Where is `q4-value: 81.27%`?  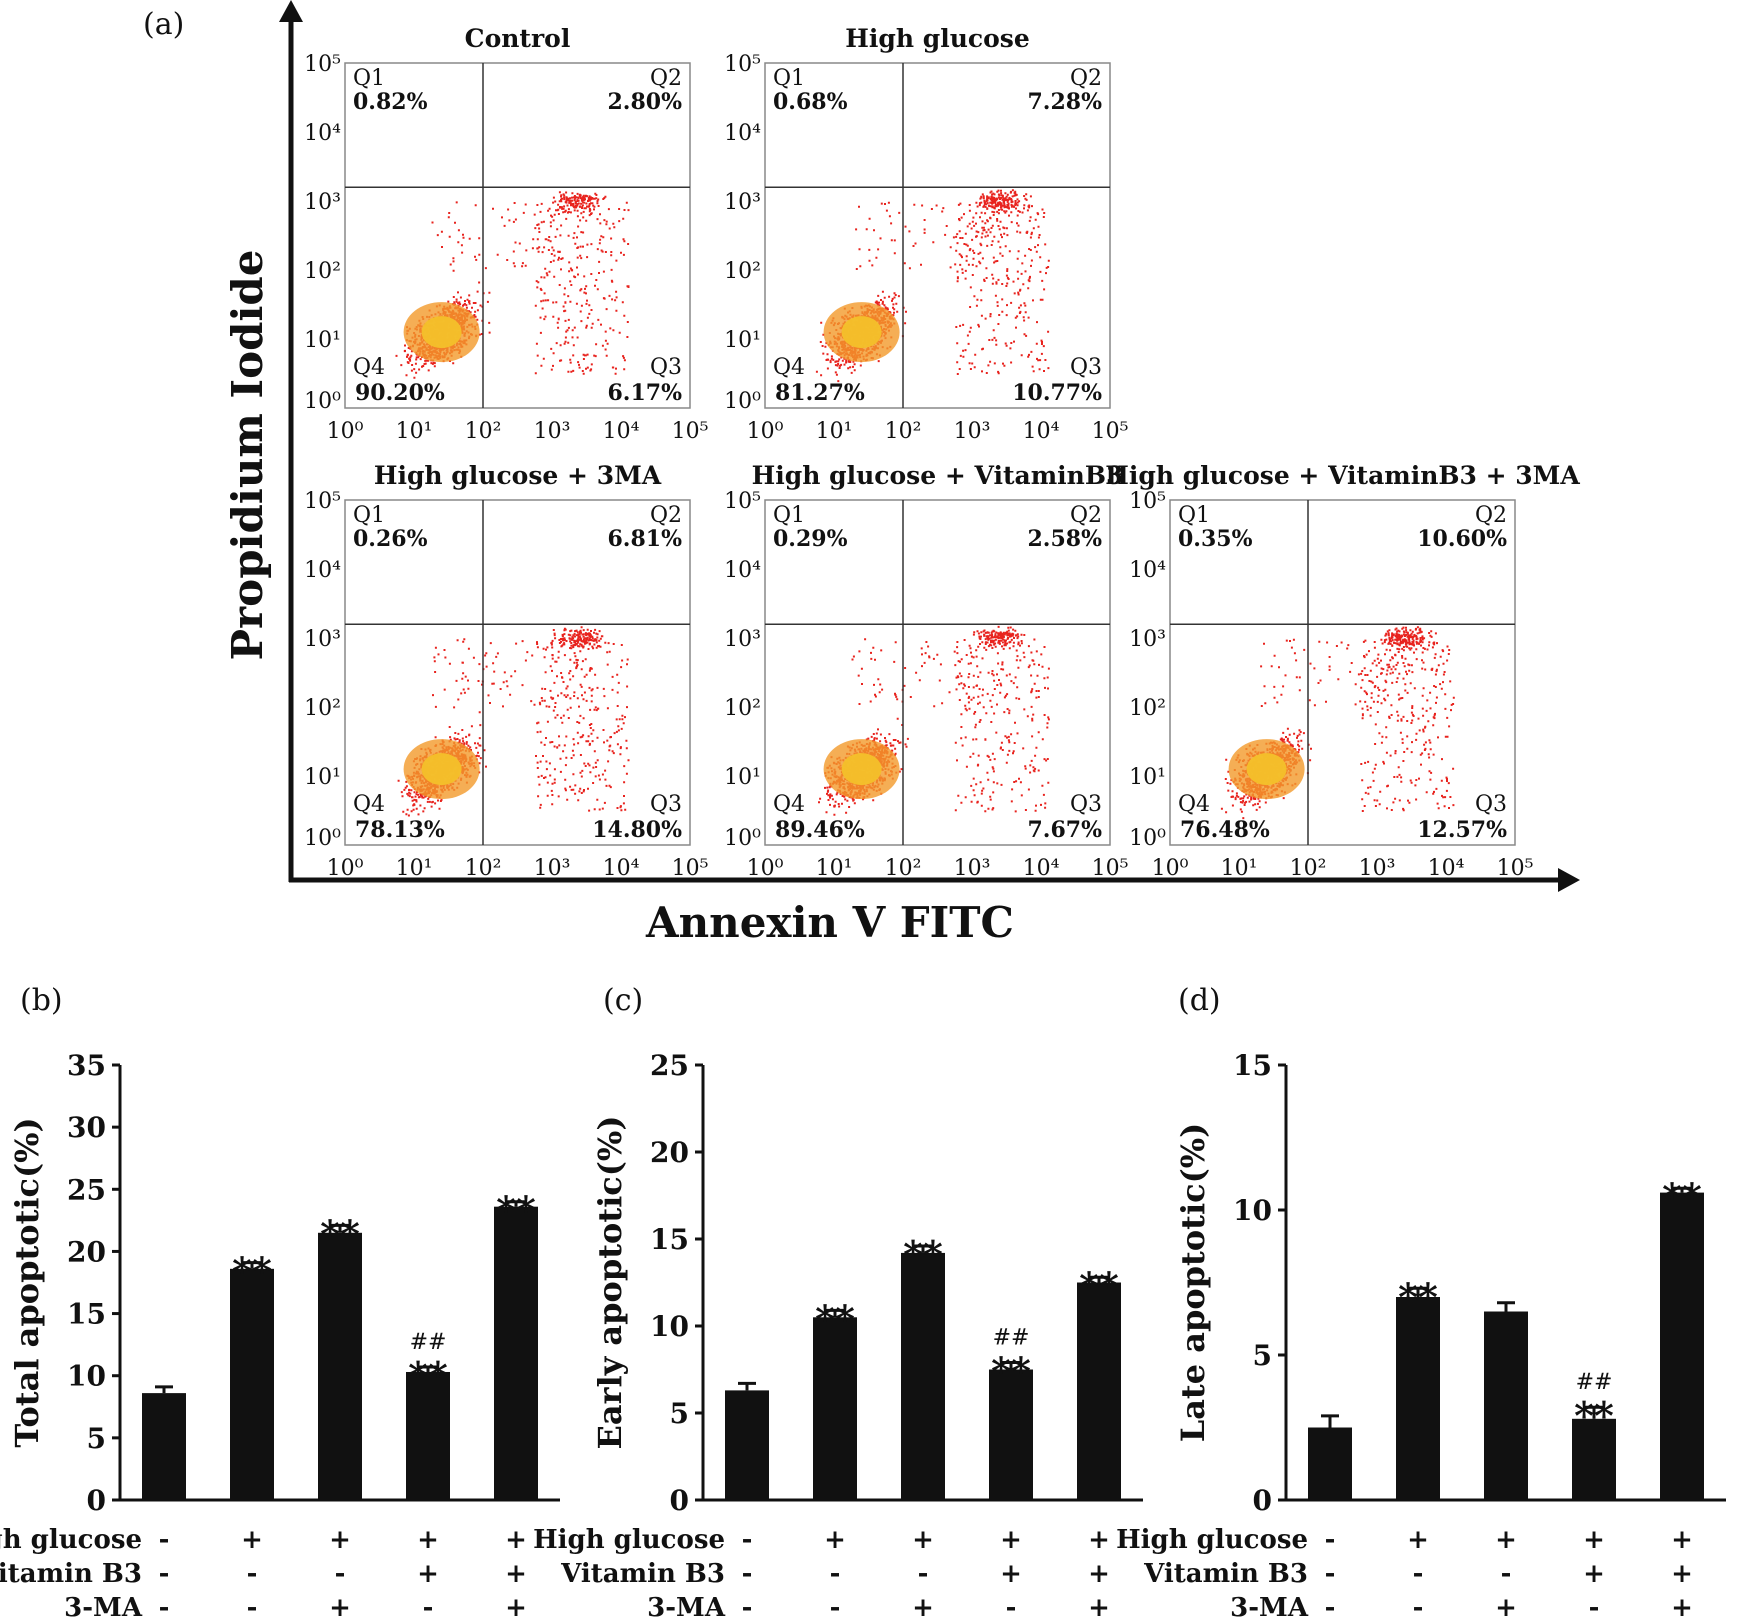 q4-value: 81.27% is located at coordinates (820, 393).